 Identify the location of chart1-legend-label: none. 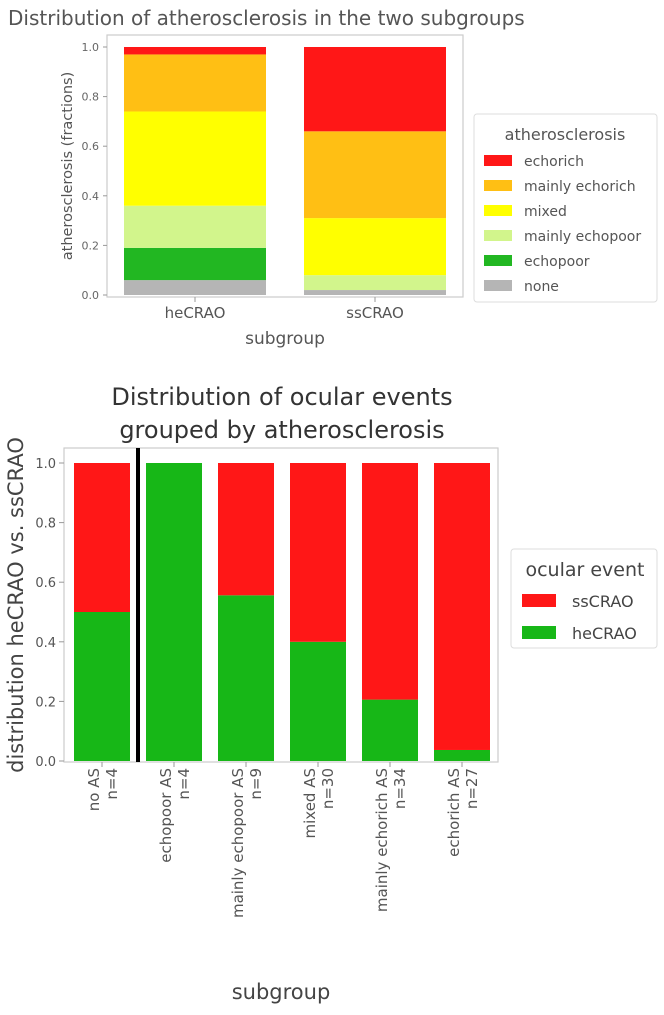
(541, 287).